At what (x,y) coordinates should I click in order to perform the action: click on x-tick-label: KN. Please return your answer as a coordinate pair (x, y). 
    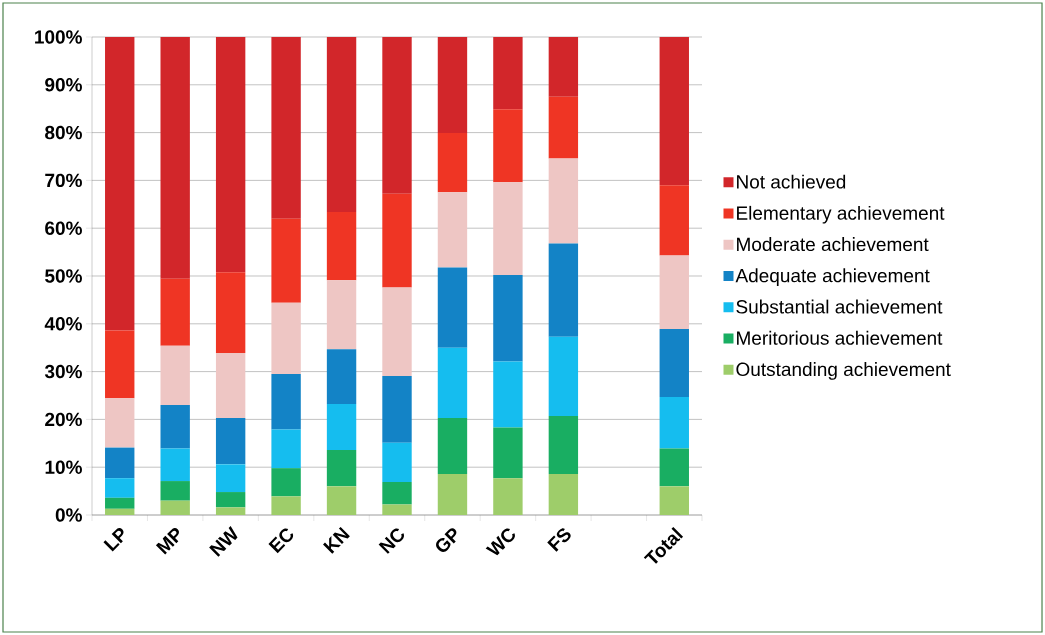
    Looking at the image, I should click on (336, 540).